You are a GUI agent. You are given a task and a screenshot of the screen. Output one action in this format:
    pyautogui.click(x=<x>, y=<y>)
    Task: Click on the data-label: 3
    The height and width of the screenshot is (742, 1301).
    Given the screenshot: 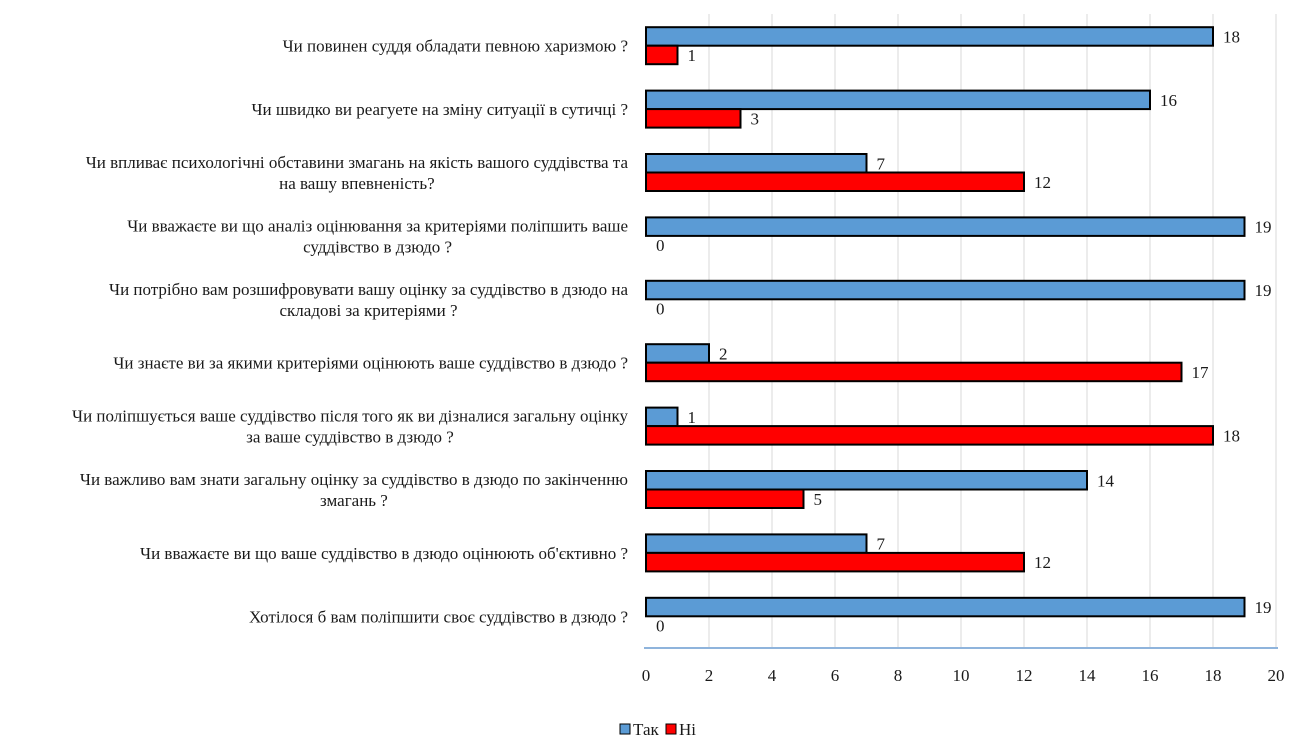 What is the action you would take?
    pyautogui.click(x=755, y=118)
    